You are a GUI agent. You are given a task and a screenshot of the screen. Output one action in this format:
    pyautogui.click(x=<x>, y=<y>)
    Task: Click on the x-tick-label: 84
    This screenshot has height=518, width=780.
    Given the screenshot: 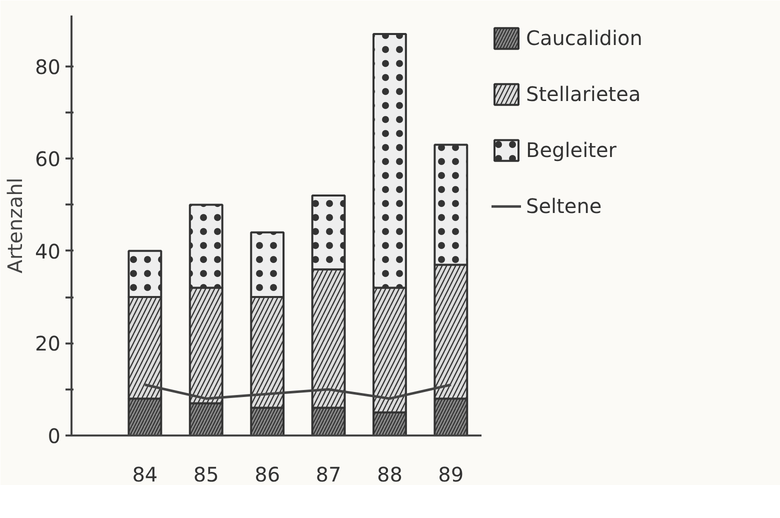 What is the action you would take?
    pyautogui.click(x=145, y=474)
    